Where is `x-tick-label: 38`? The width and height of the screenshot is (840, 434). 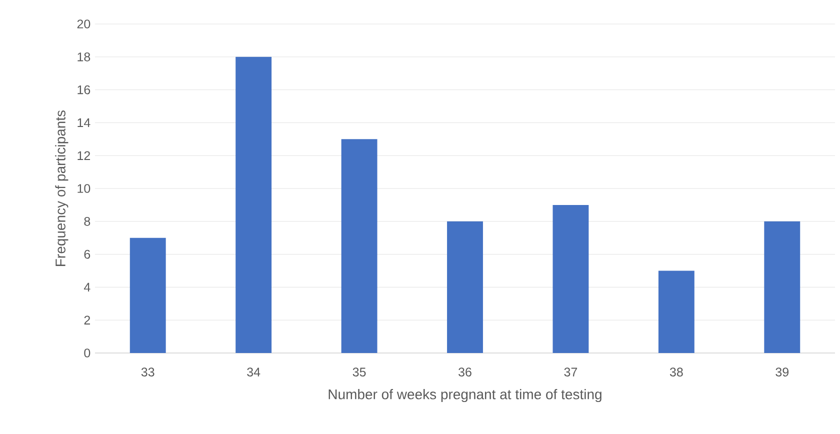
x-tick-label: 38 is located at coordinates (676, 372).